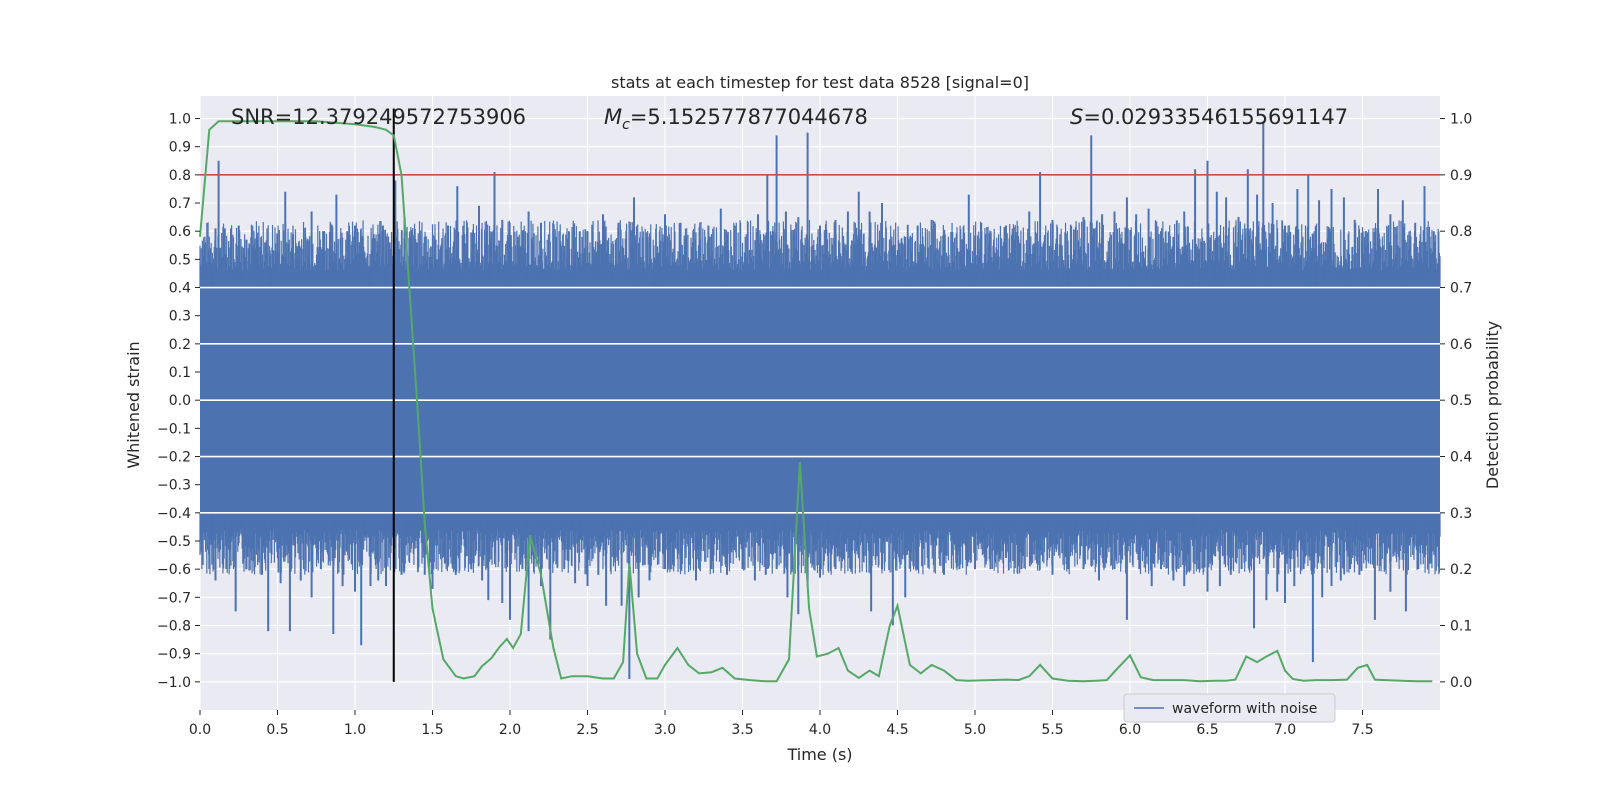 The width and height of the screenshot is (1600, 800). What do you see at coordinates (174, 627) in the screenshot?
I see `y-left-tick-label: −0.8` at bounding box center [174, 627].